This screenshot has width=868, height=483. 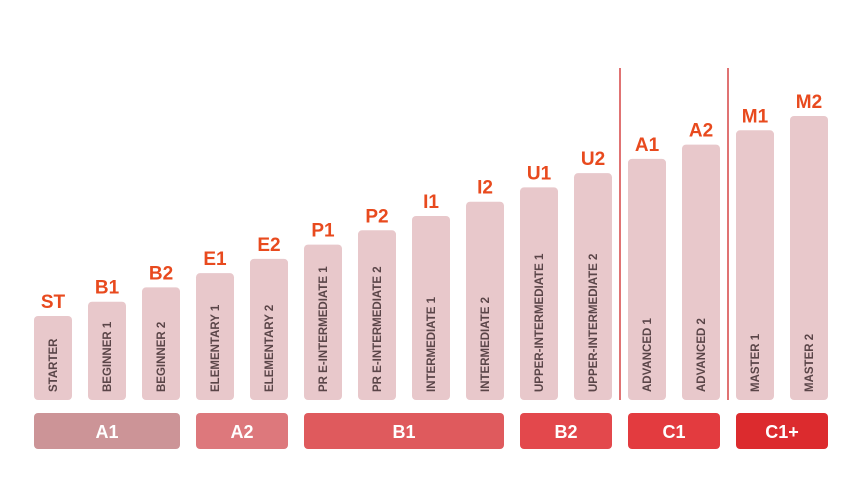 I want to click on level-code: M2, so click(x=809, y=102).